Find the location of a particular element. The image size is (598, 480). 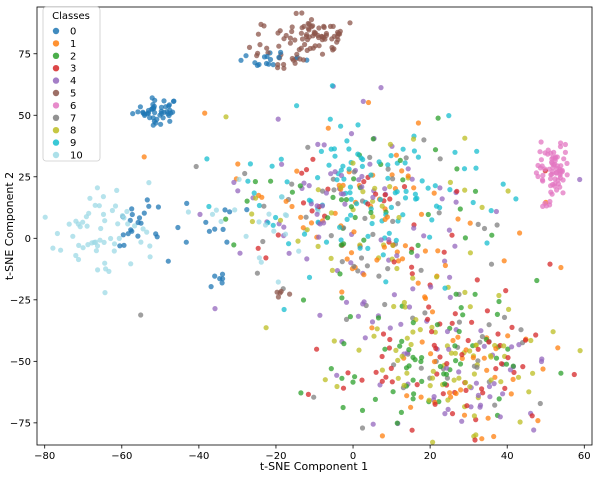

y-axis-label: t-SNE Component 2 is located at coordinates (9, 226).